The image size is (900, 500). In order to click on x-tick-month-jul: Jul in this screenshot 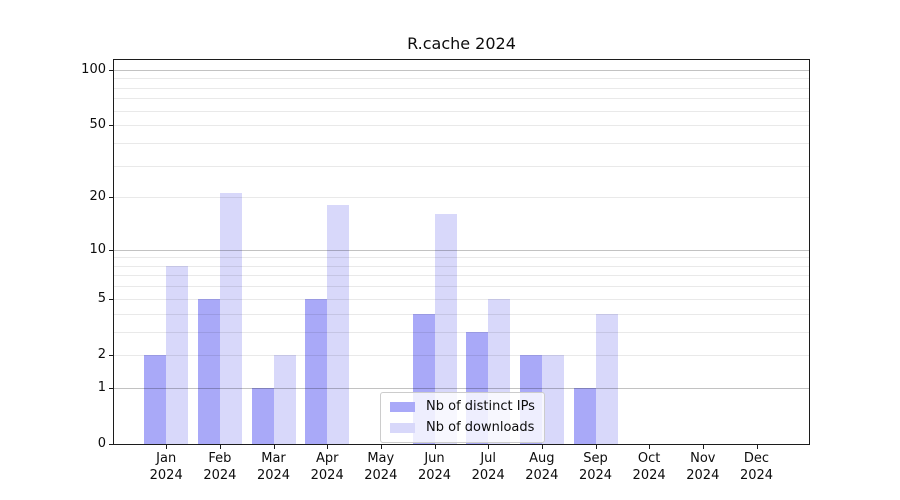, I will do `click(488, 458)`.